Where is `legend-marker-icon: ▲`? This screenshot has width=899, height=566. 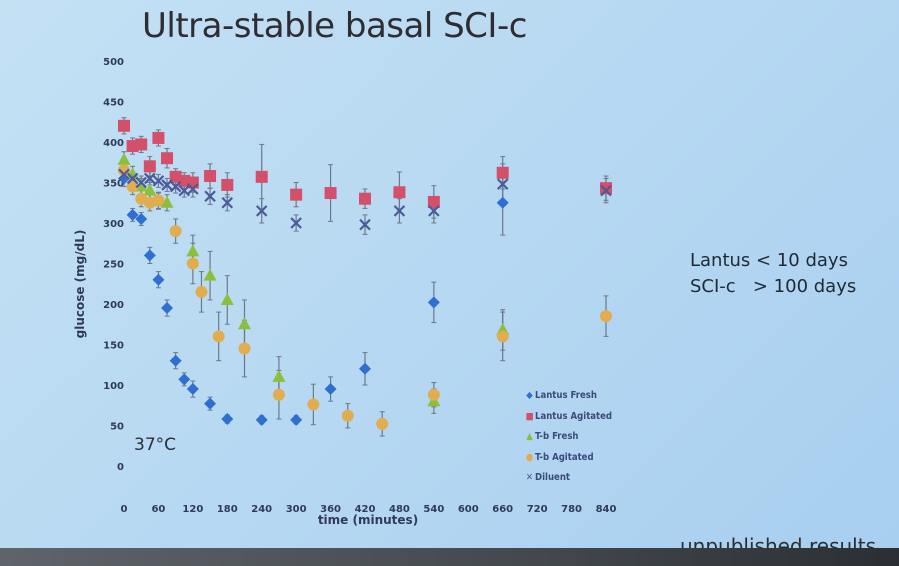
legend-marker-icon: ▲ is located at coordinates (529, 436).